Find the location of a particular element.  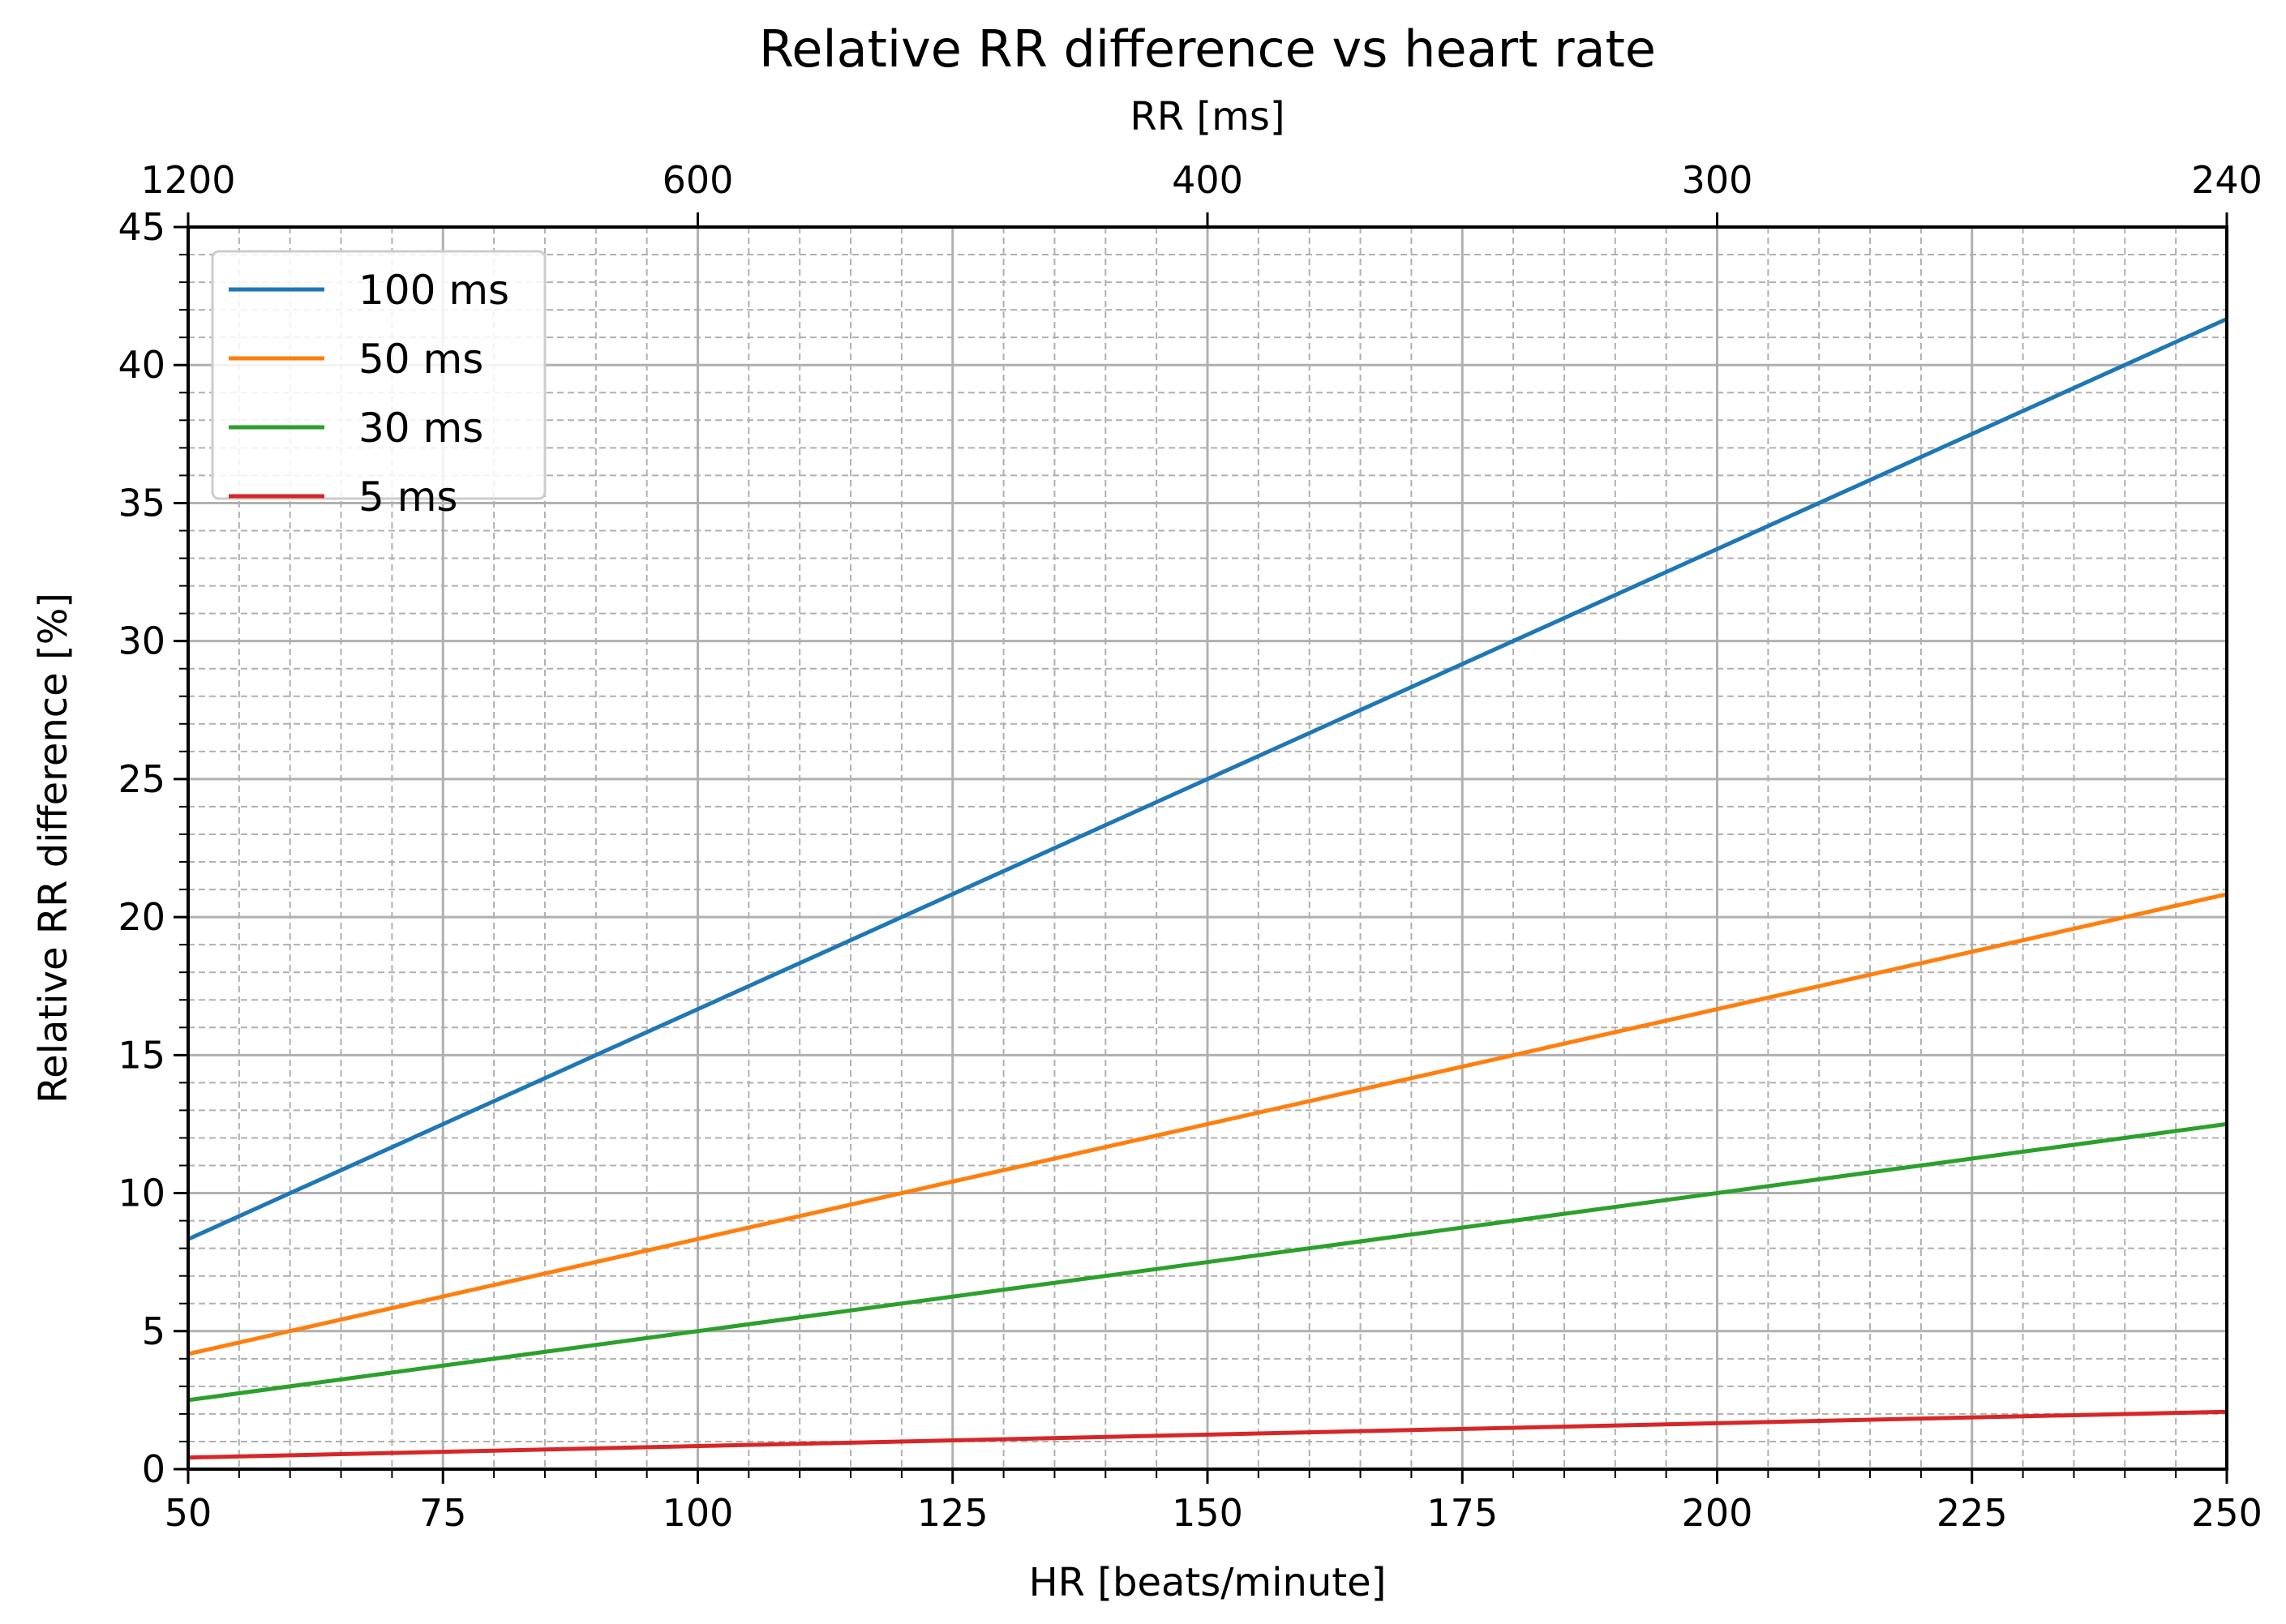

legend-items: 100 ms 50 ms 30 ms 5 ms is located at coordinates (369, 394).